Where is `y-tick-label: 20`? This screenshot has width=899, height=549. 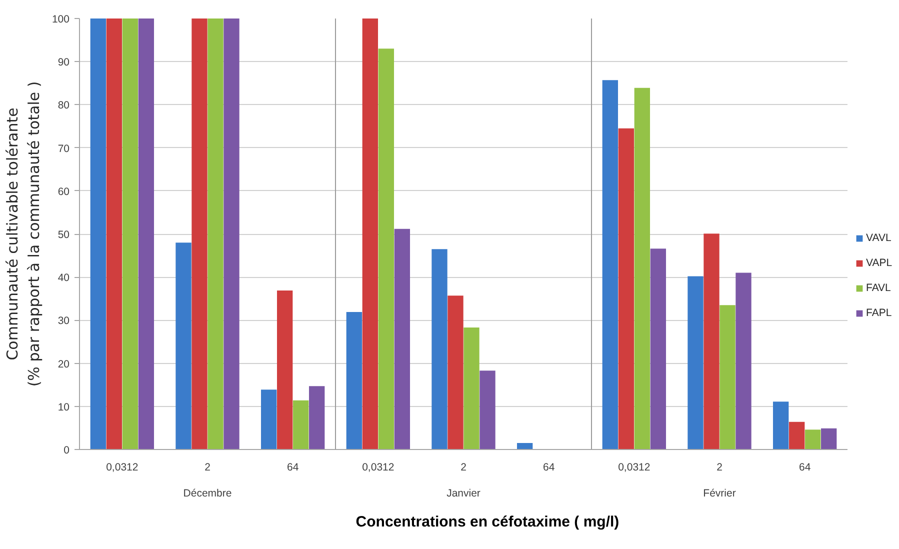
y-tick-label: 20 is located at coordinates (64, 364).